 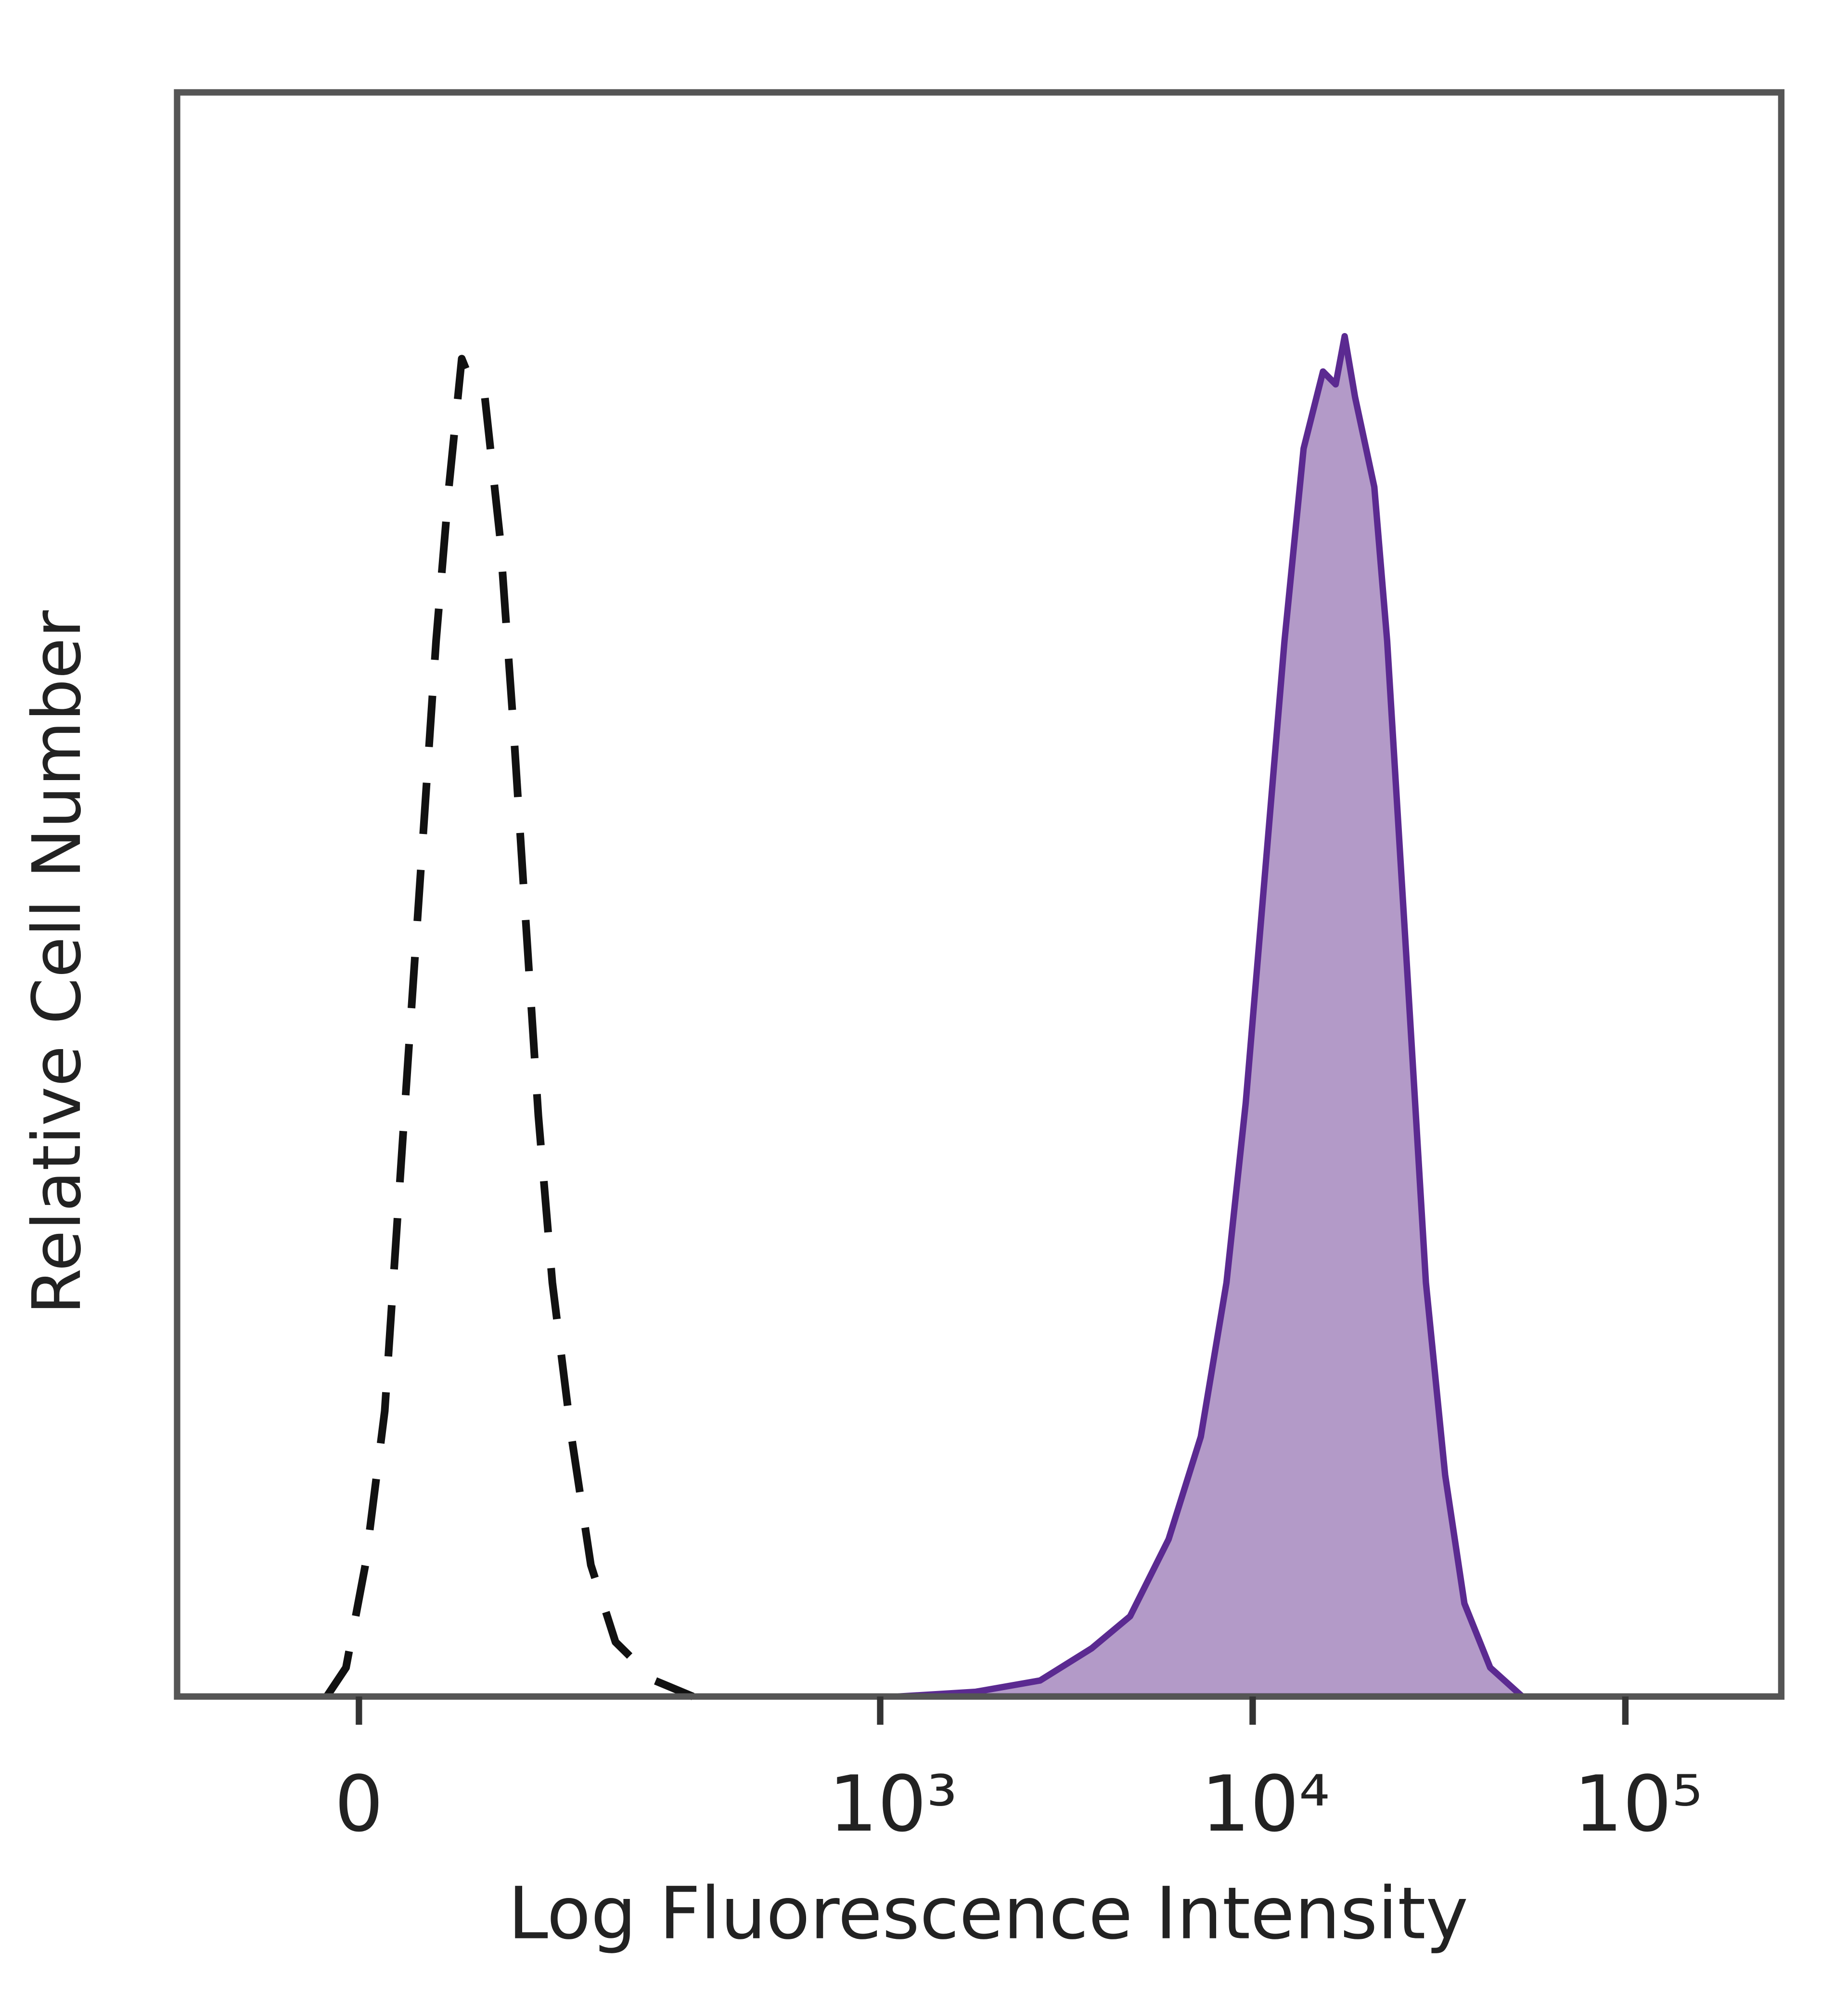 What do you see at coordinates (57, 962) in the screenshot?
I see `y-axis-label: Relative Cell Number` at bounding box center [57, 962].